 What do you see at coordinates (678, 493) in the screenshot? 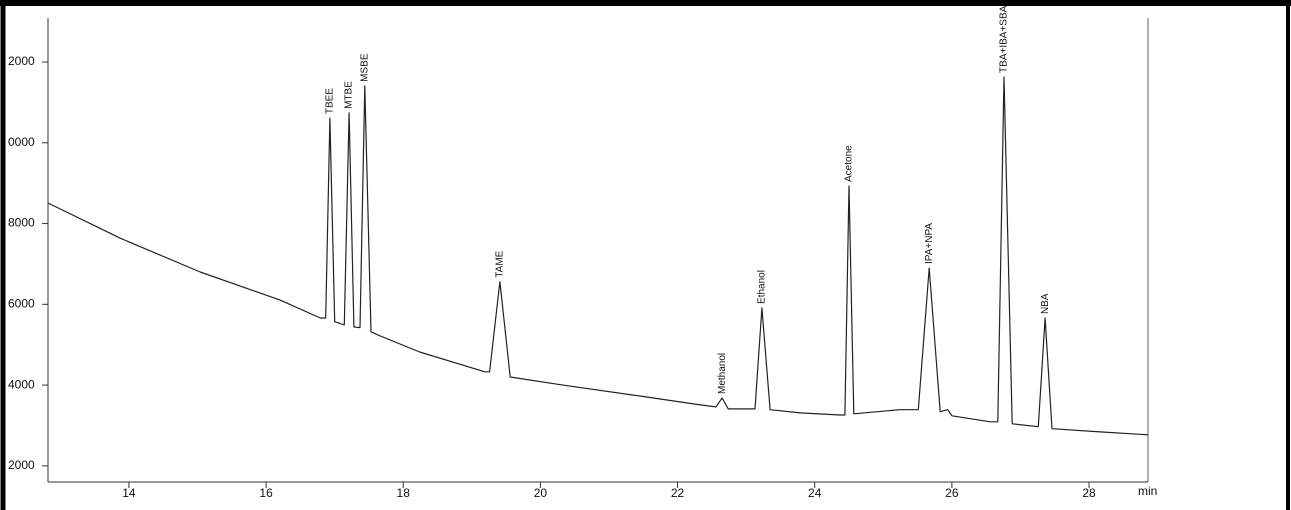
I see `x-tick-label: 22` at bounding box center [678, 493].